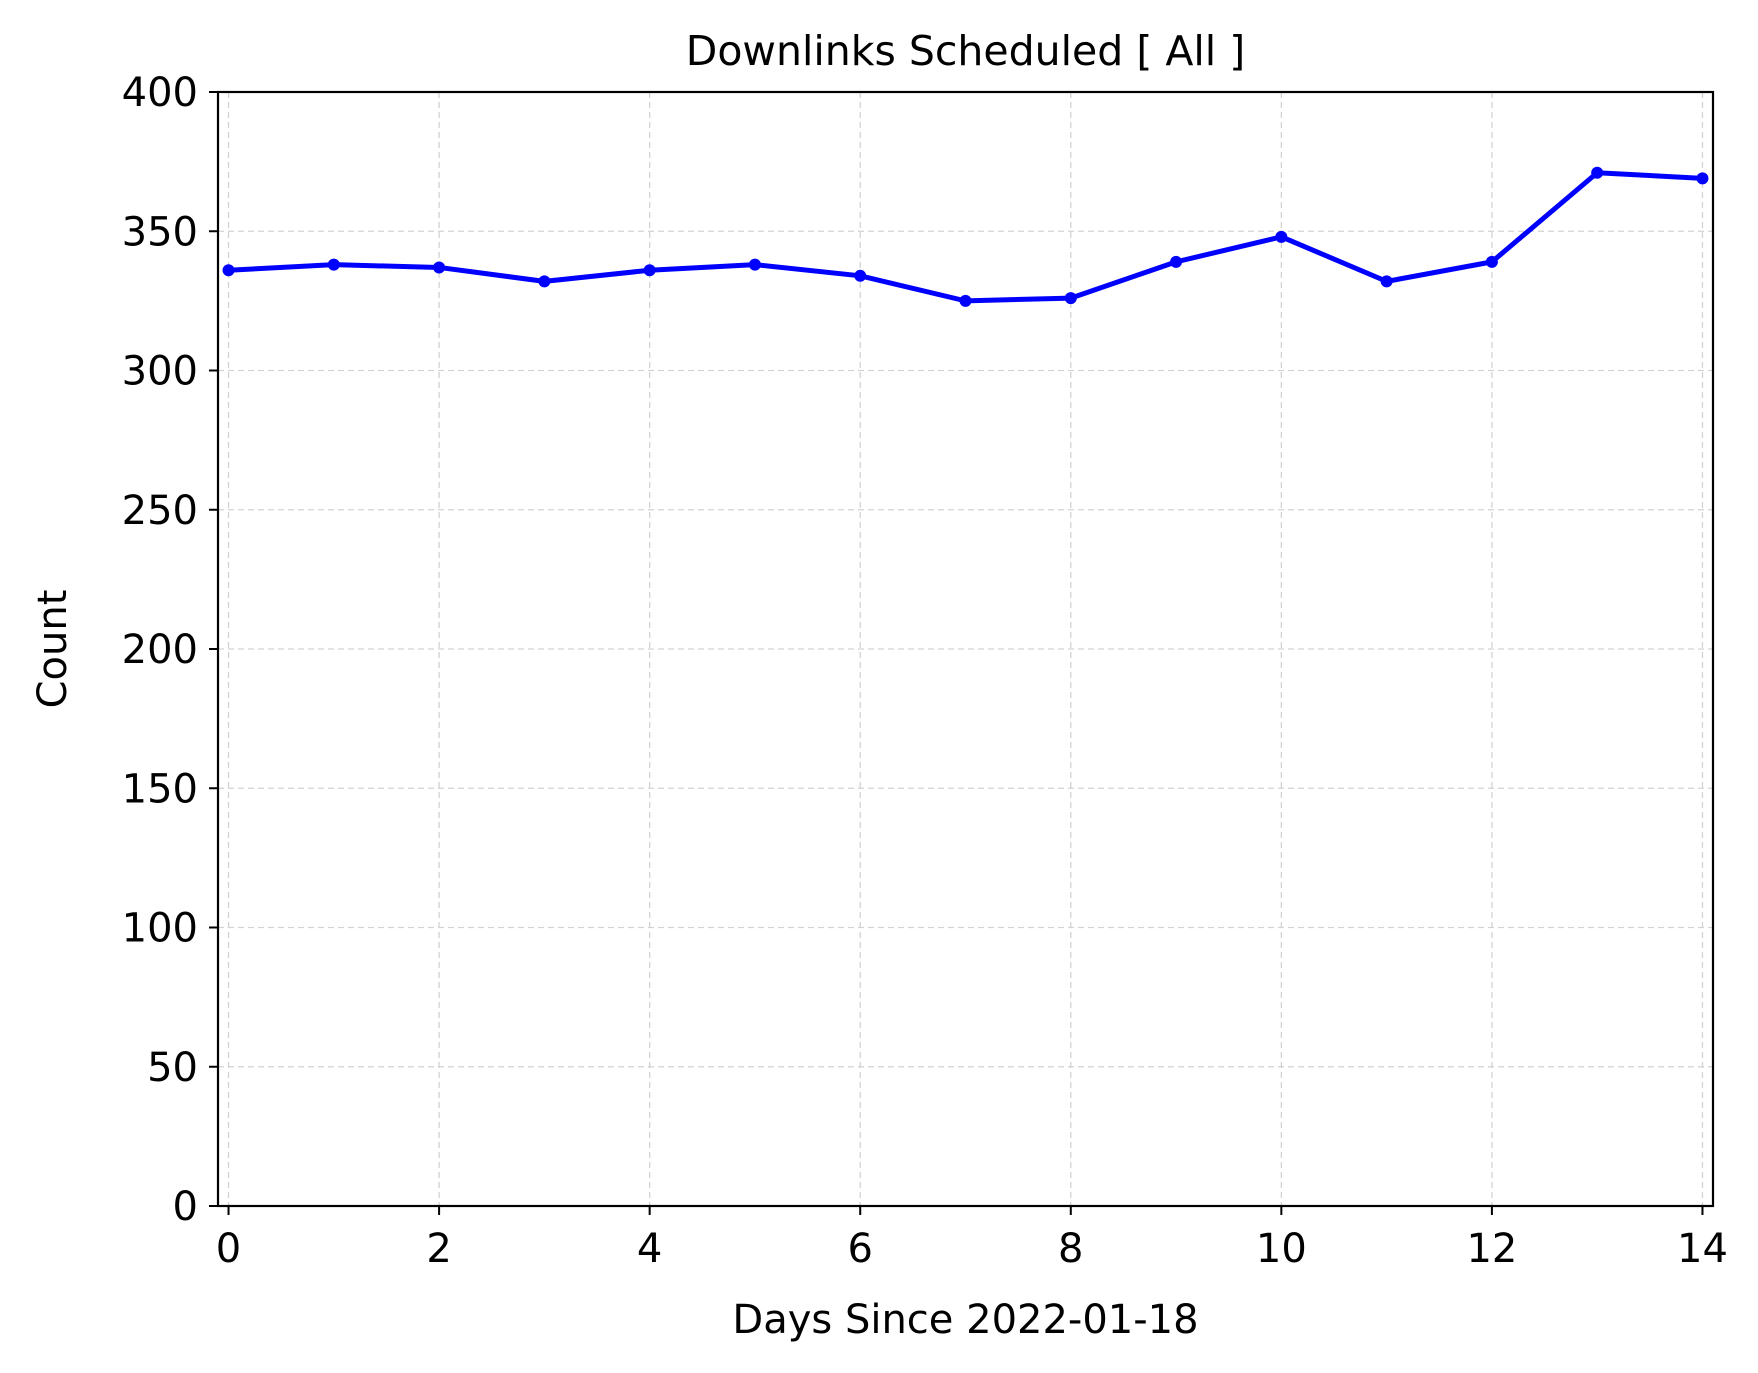  I want to click on y-tick-label: 300, so click(160, 372).